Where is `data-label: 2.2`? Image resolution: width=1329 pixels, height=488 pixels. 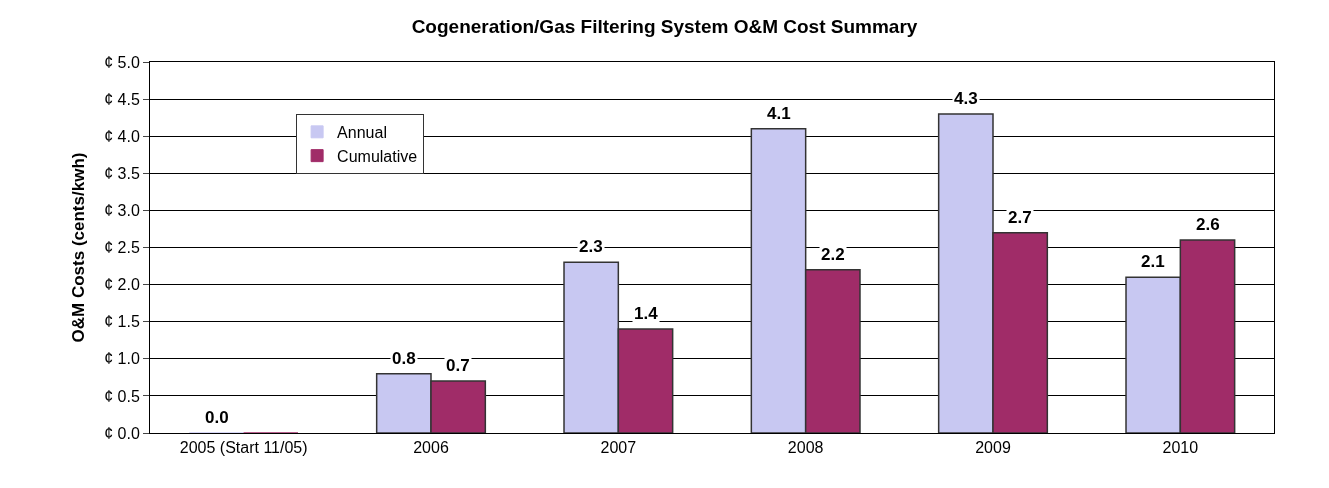
data-label: 2.2 is located at coordinates (833, 254).